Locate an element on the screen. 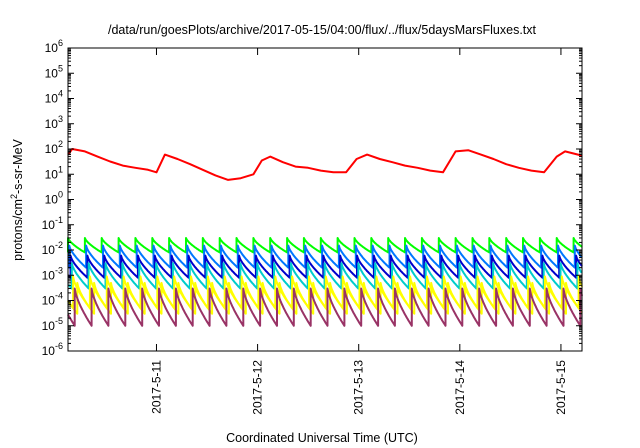  y-tick-label-exponent: 3 is located at coordinates (60, 119).